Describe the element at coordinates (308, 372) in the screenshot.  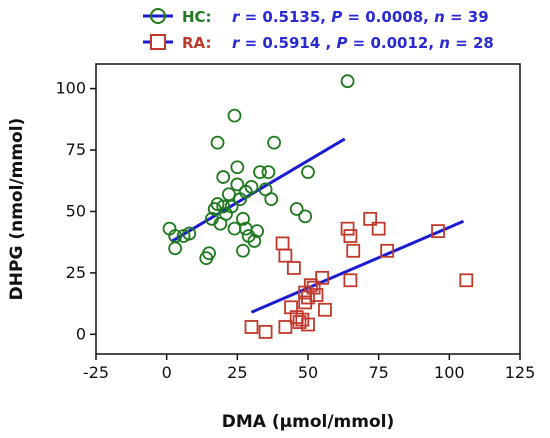
I see `x-tick-label: 50` at that location.